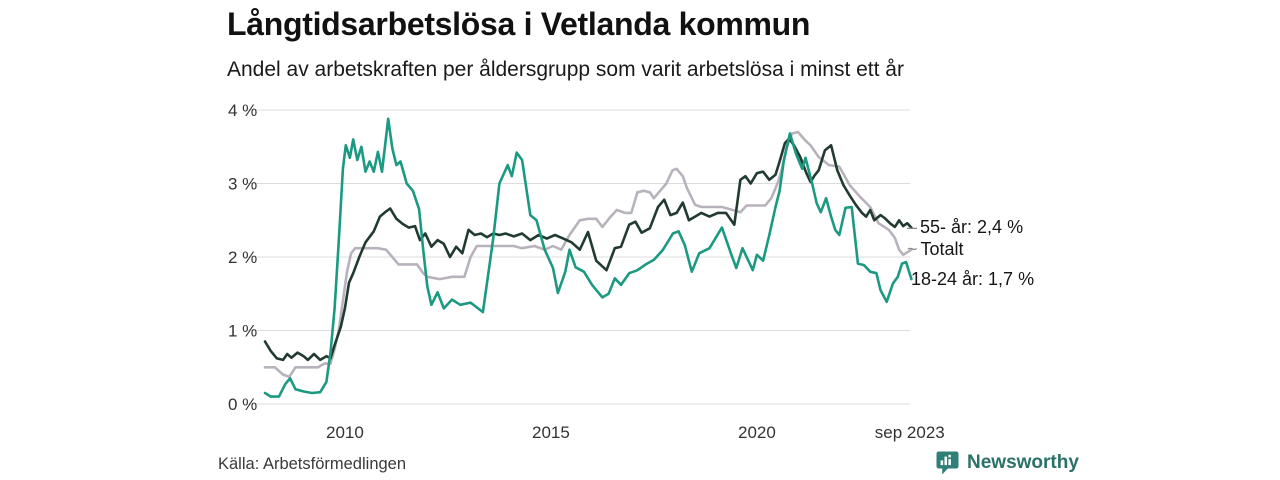  Describe the element at coordinates (312, 464) in the screenshot. I see `source-note: Källa: Arbetsförmedlingen` at that location.